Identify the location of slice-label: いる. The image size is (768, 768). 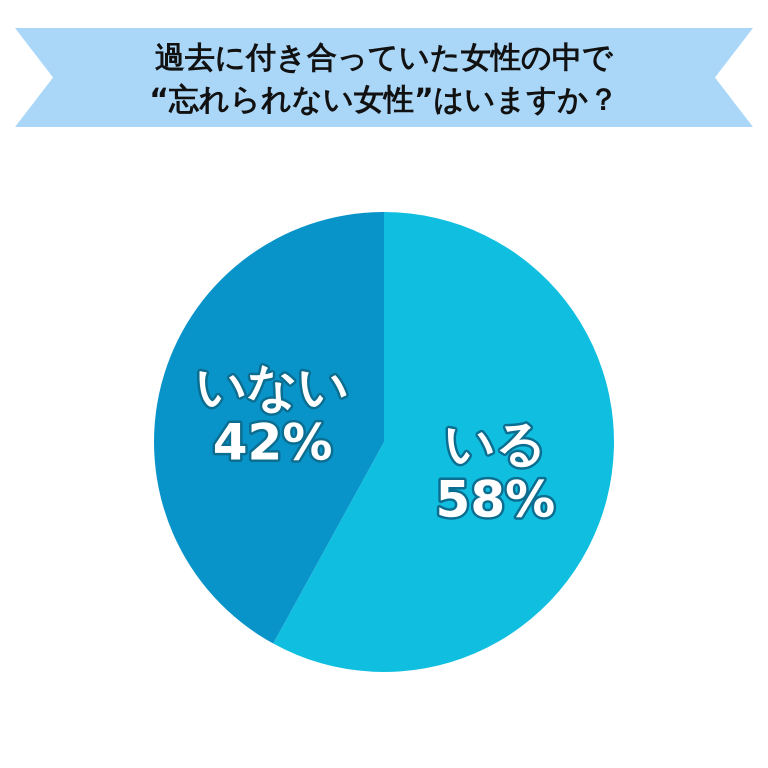
(495, 443).